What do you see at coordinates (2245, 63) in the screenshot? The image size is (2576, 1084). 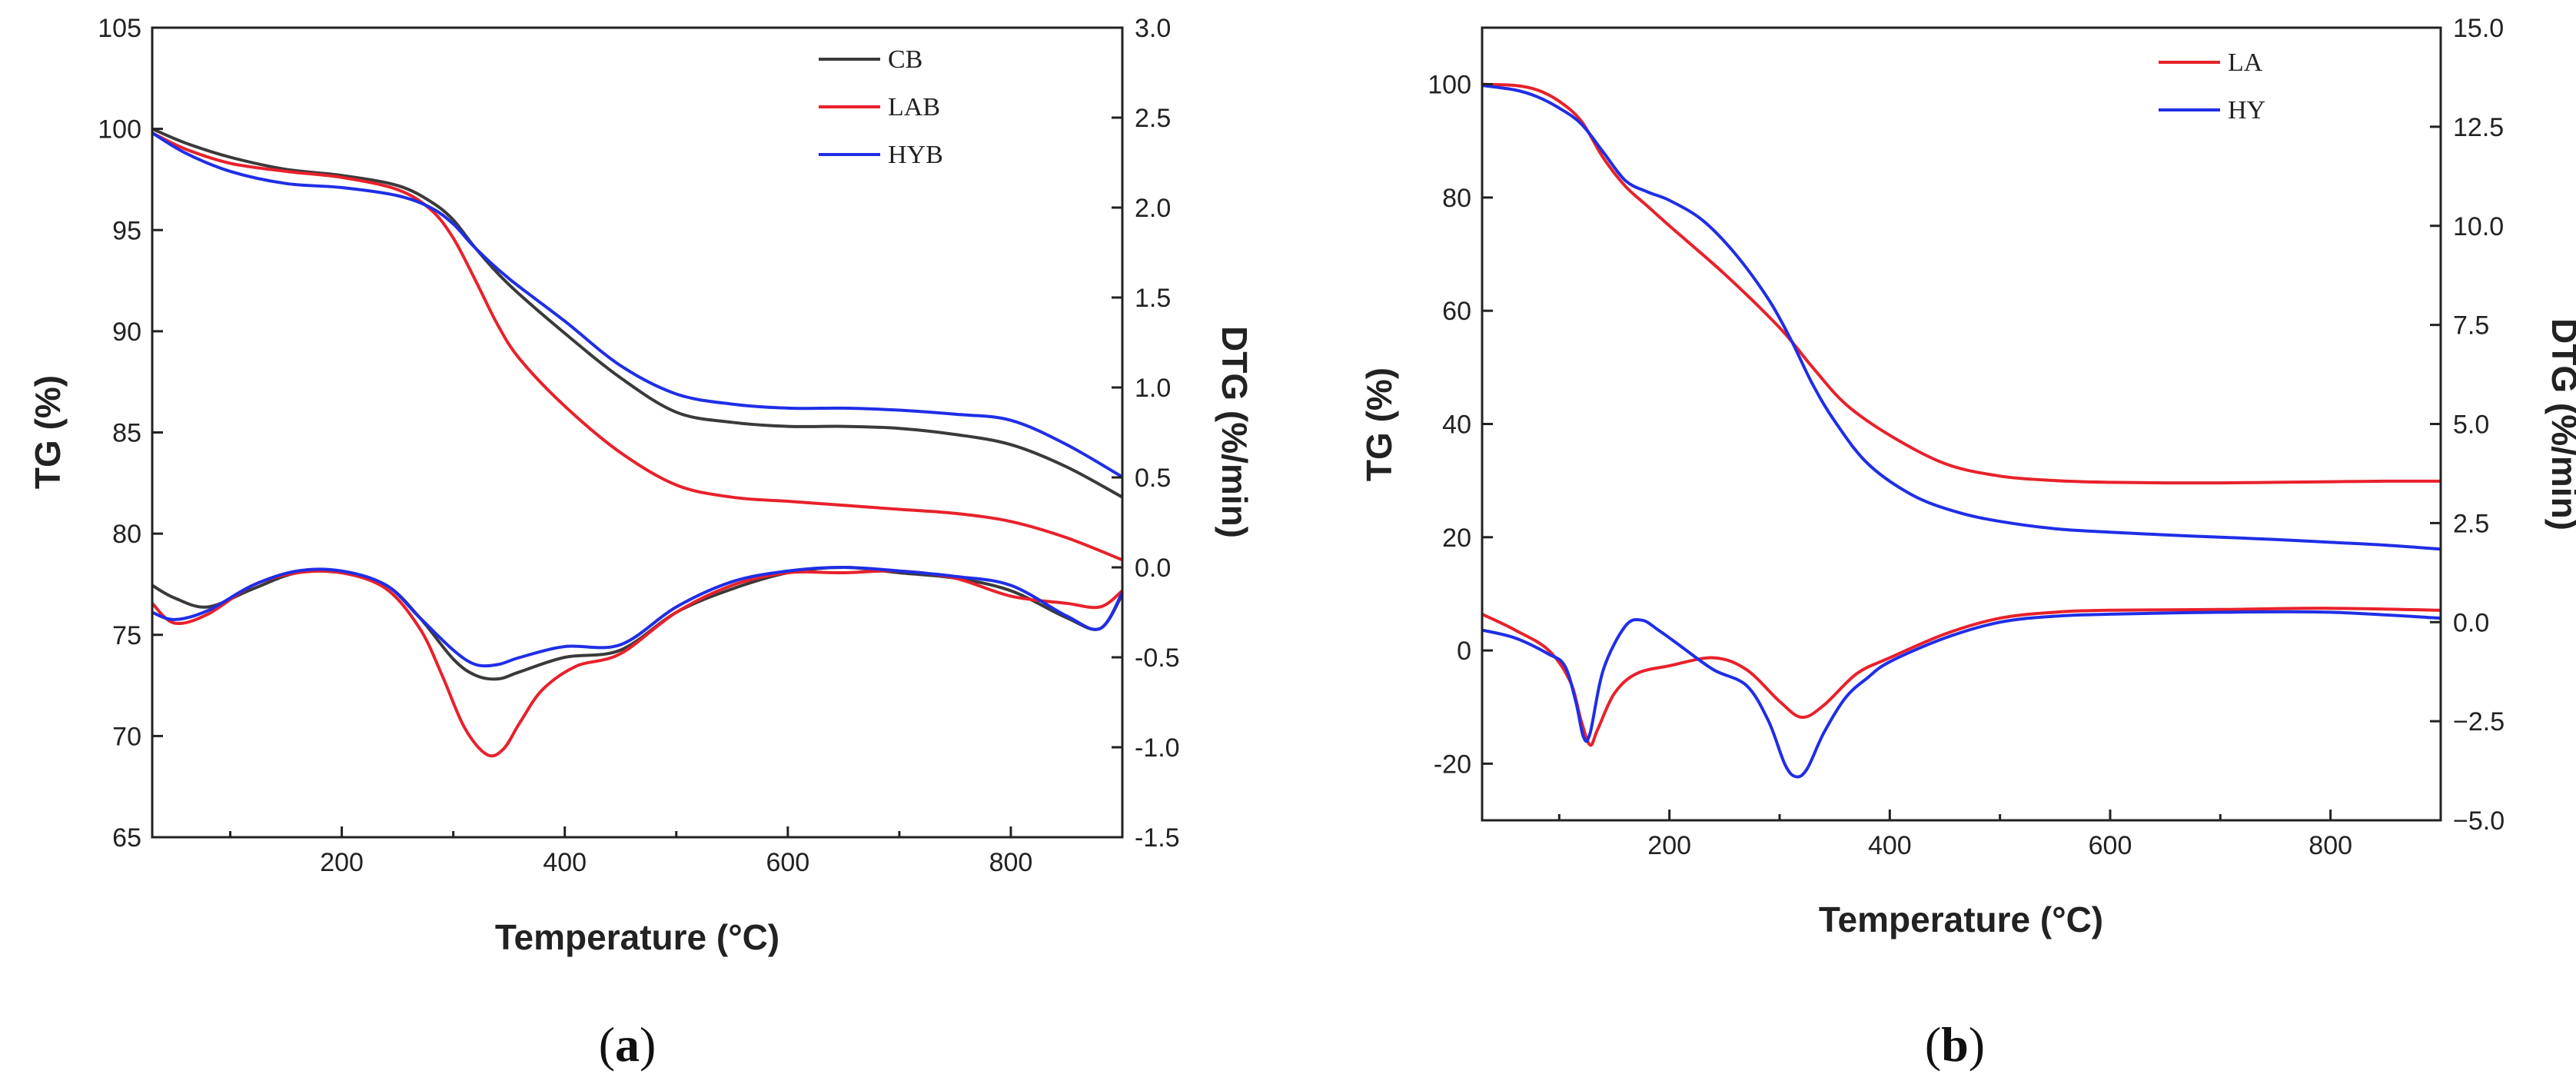 I see `legend-label-la: LA` at bounding box center [2245, 63].